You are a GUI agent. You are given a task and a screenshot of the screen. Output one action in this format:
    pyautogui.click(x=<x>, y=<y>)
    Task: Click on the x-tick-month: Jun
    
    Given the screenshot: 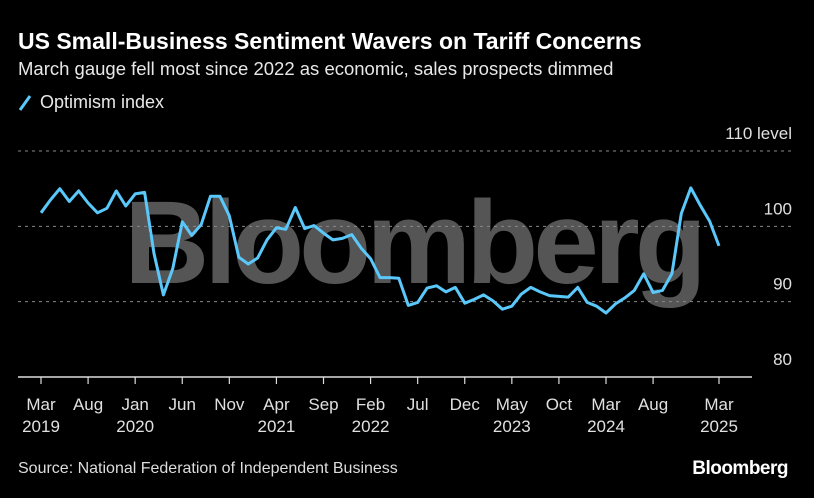 What is the action you would take?
    pyautogui.click(x=182, y=404)
    